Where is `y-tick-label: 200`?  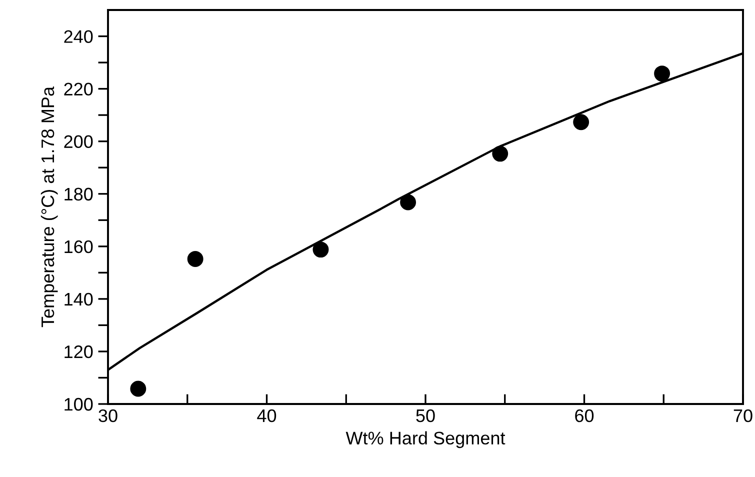
y-tick-label: 200 is located at coordinates (78, 141).